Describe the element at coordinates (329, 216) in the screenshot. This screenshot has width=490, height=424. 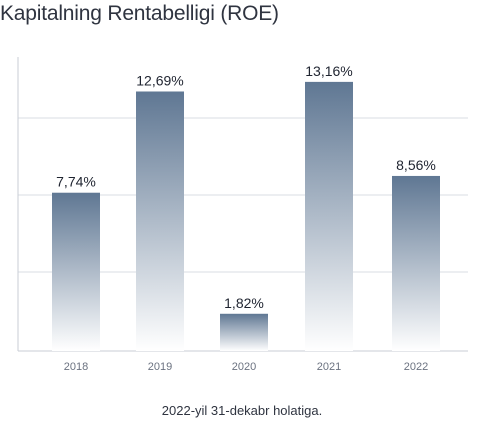
I see `bar-2021` at that location.